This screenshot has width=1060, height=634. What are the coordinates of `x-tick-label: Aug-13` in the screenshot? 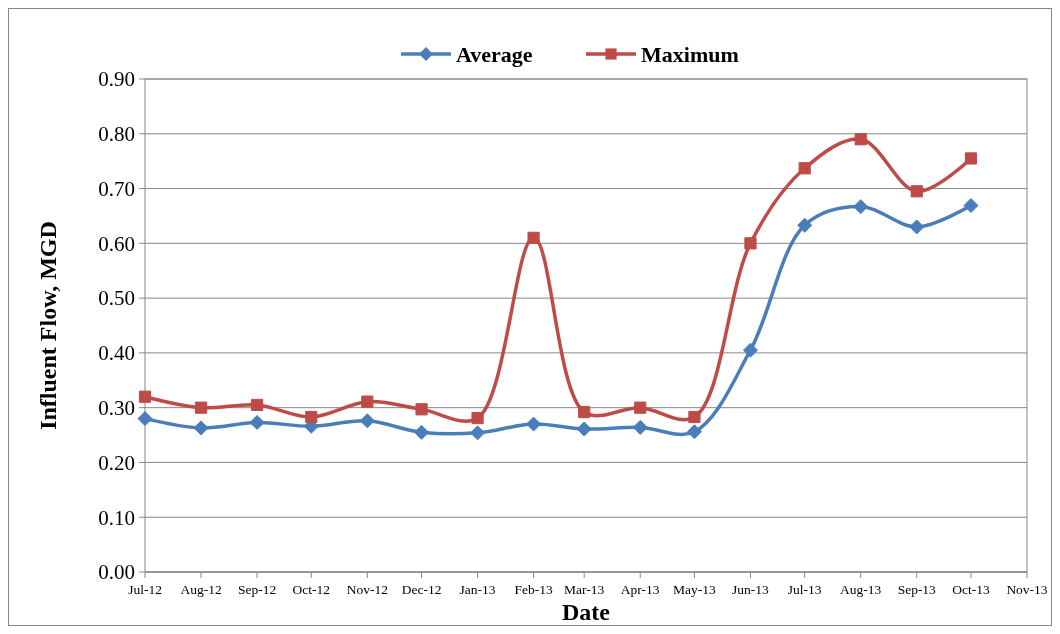 It's located at (861, 589).